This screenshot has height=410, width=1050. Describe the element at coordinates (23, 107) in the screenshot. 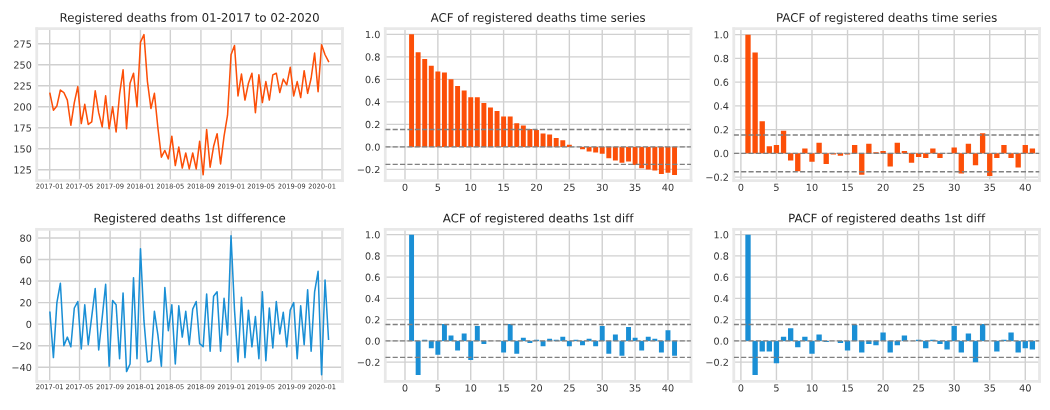

I see `y-tick-label: 200` at that location.